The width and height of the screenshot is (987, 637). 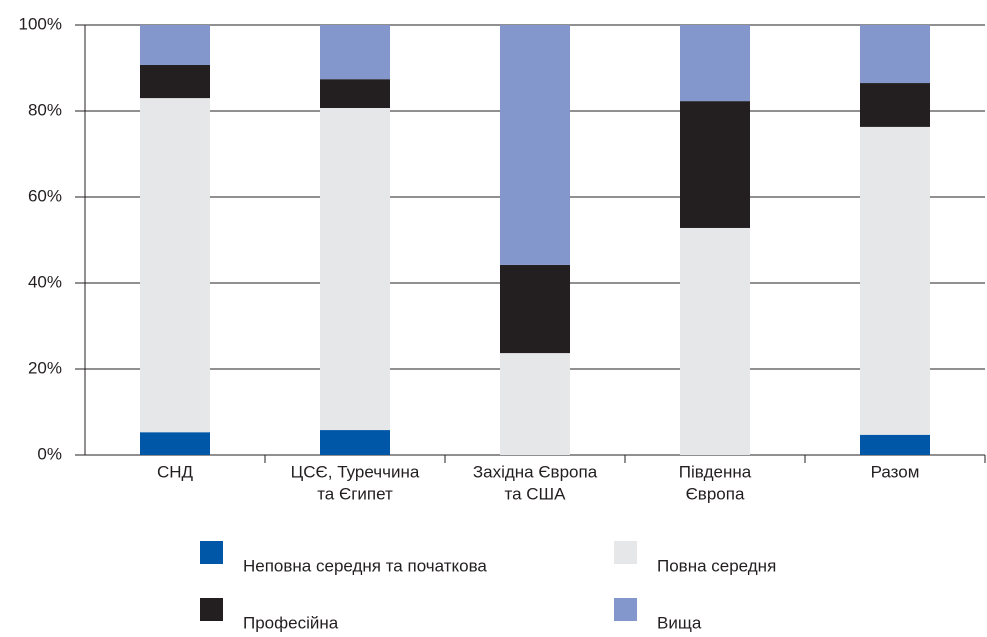 I want to click on legend-label: Вища, so click(x=679, y=622).